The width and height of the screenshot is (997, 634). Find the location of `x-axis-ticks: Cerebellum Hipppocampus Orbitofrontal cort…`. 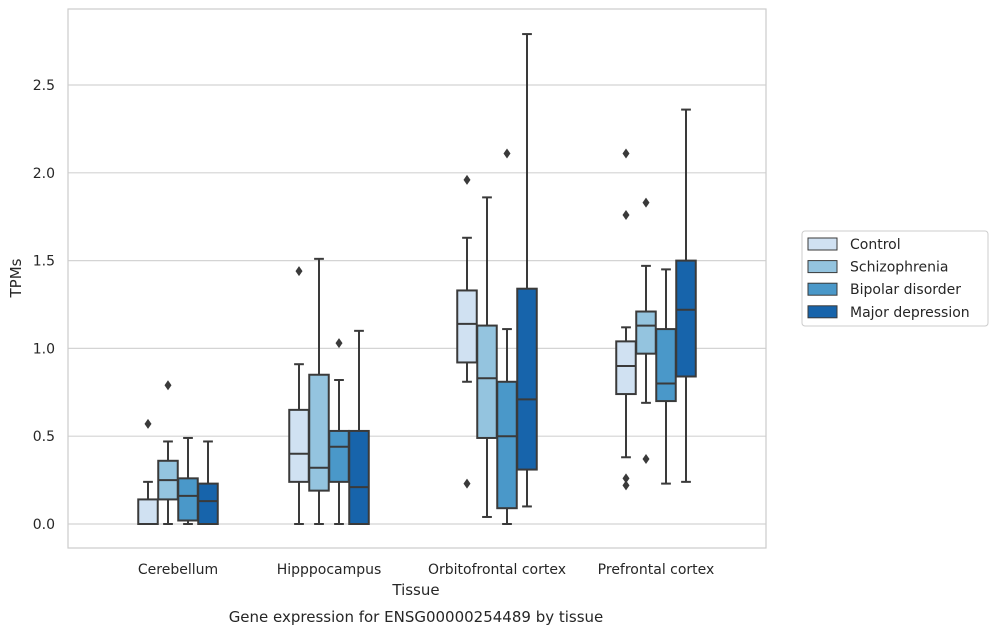

x-axis-ticks: Cerebellum Hipppocampus Orbitofrontal cort… is located at coordinates (426, 570).